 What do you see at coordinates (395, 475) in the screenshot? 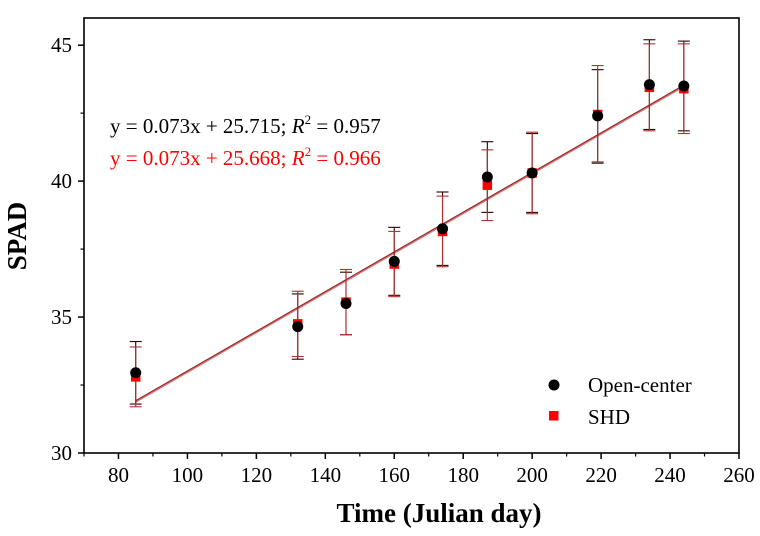
I see `x-tick-label: 160` at bounding box center [395, 475].